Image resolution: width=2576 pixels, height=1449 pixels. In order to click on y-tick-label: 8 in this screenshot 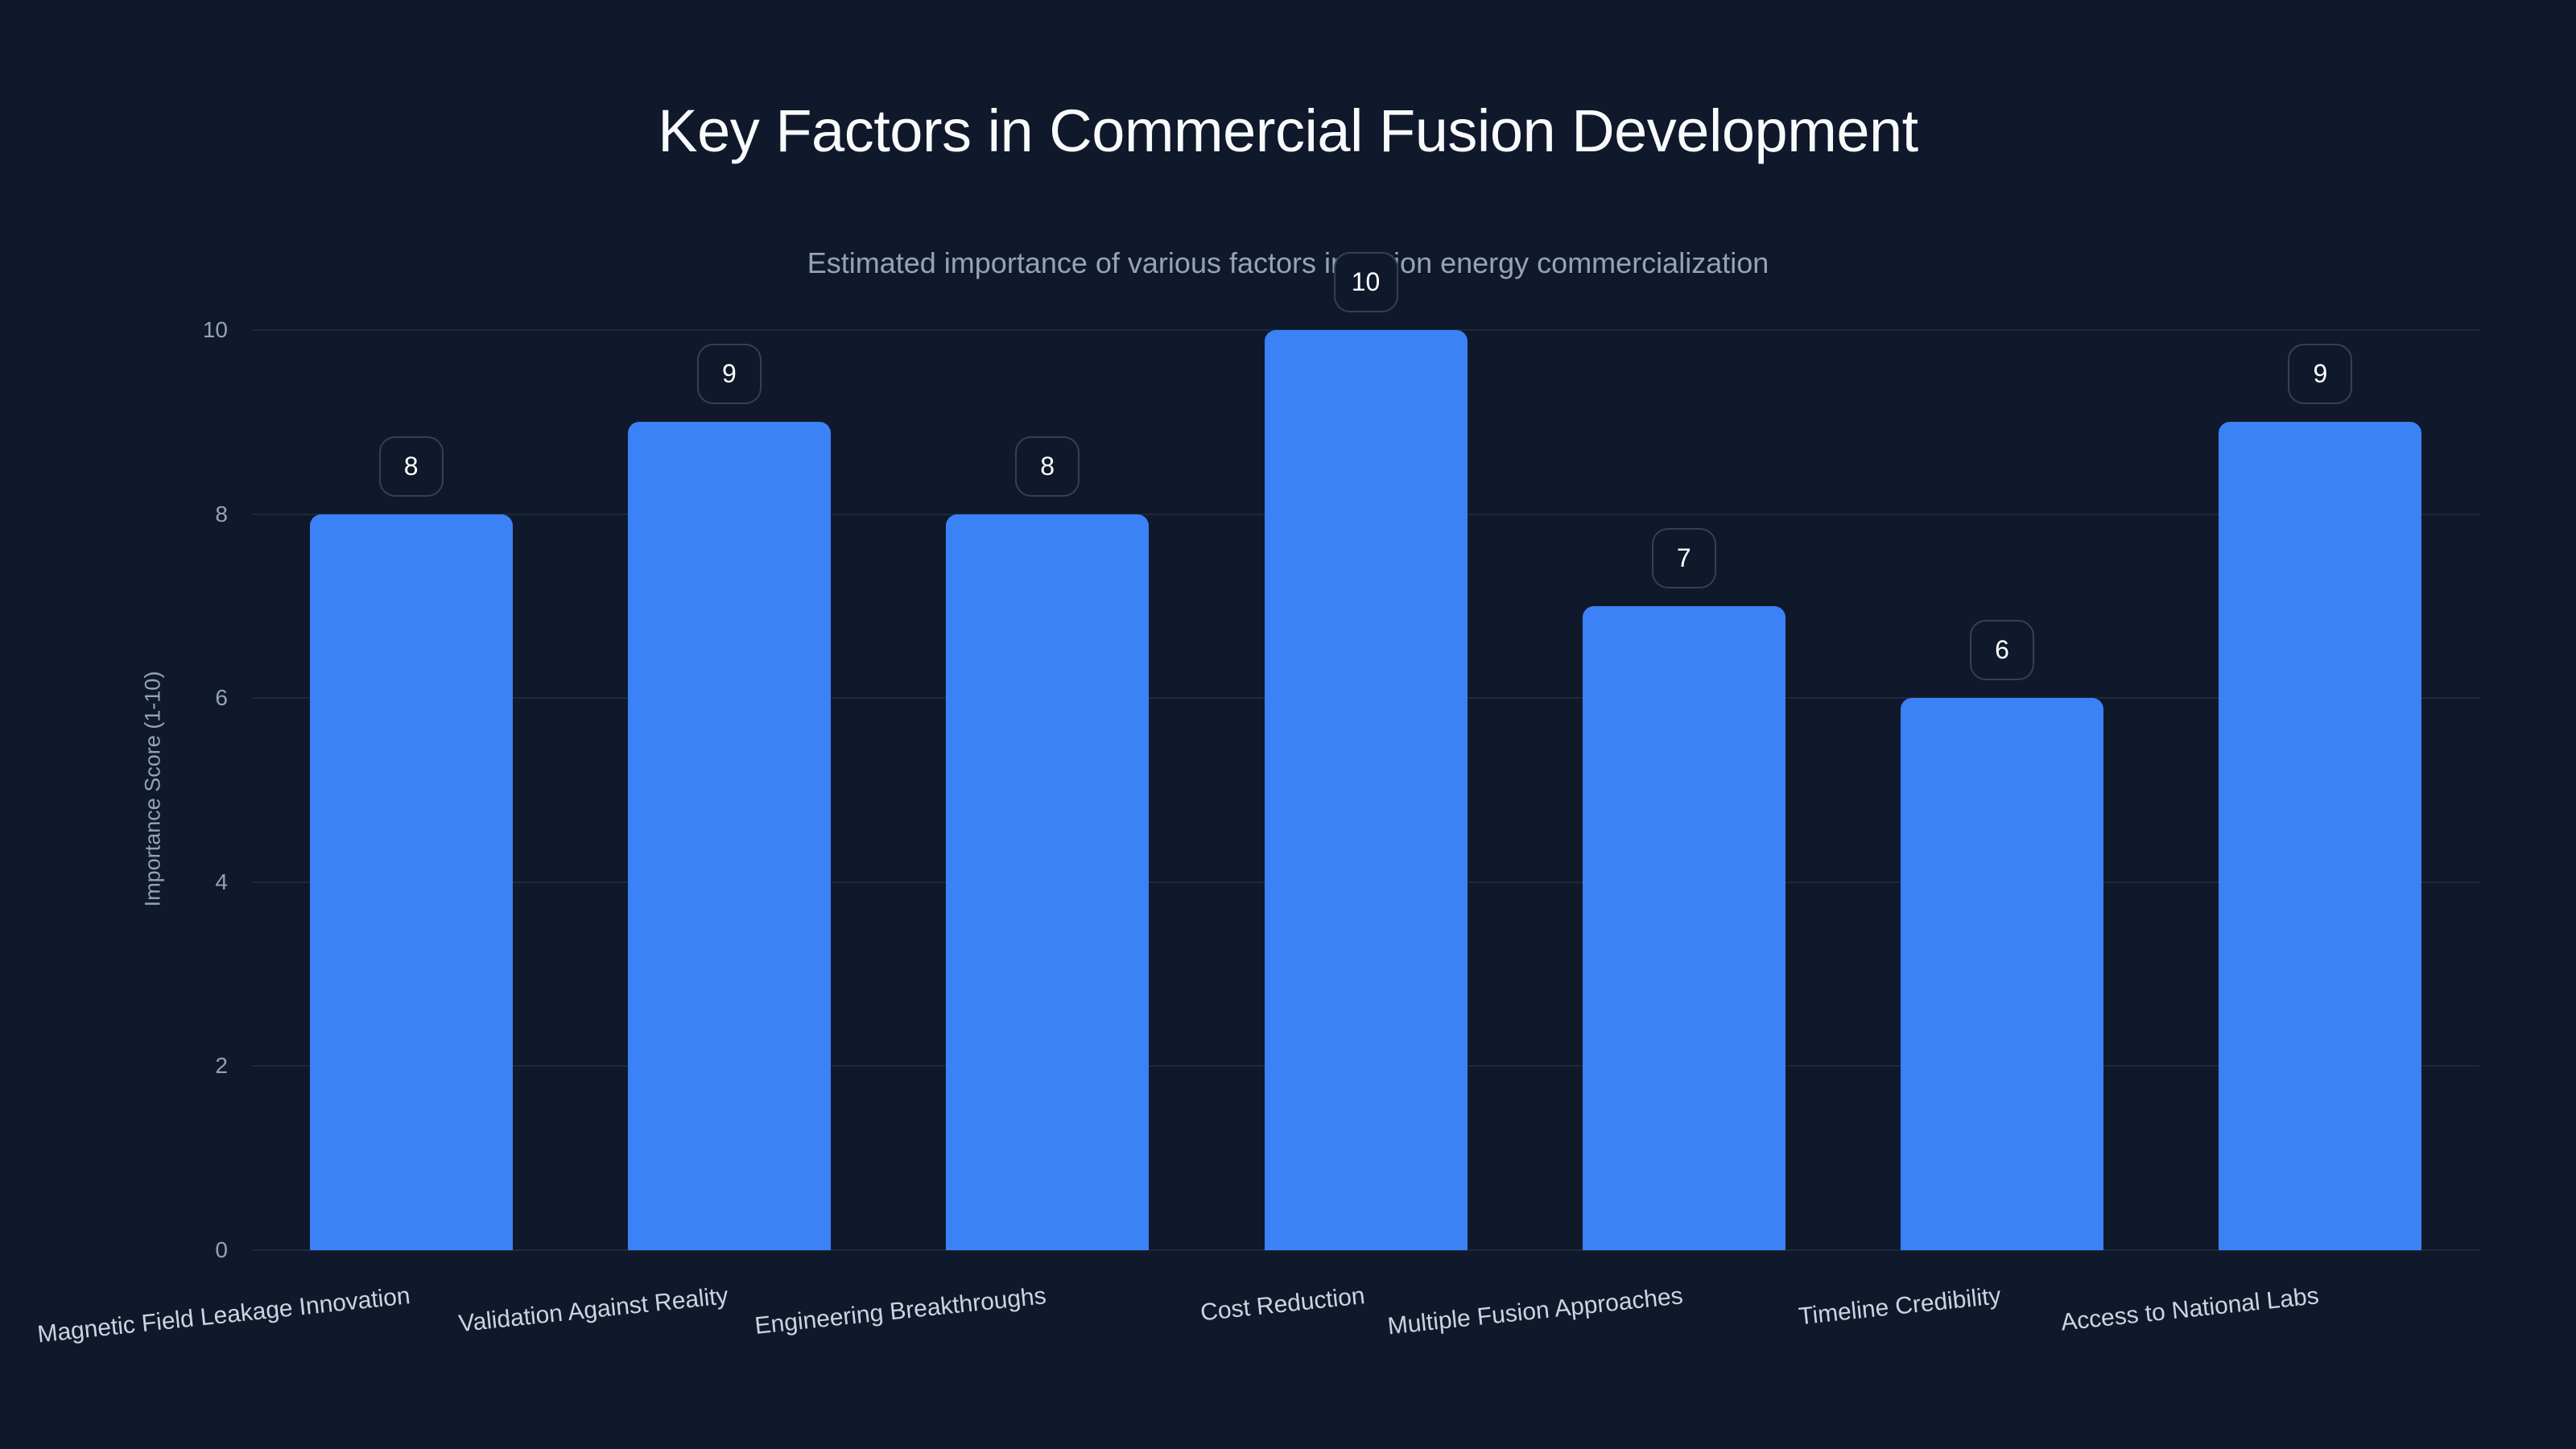, I will do `click(221, 513)`.